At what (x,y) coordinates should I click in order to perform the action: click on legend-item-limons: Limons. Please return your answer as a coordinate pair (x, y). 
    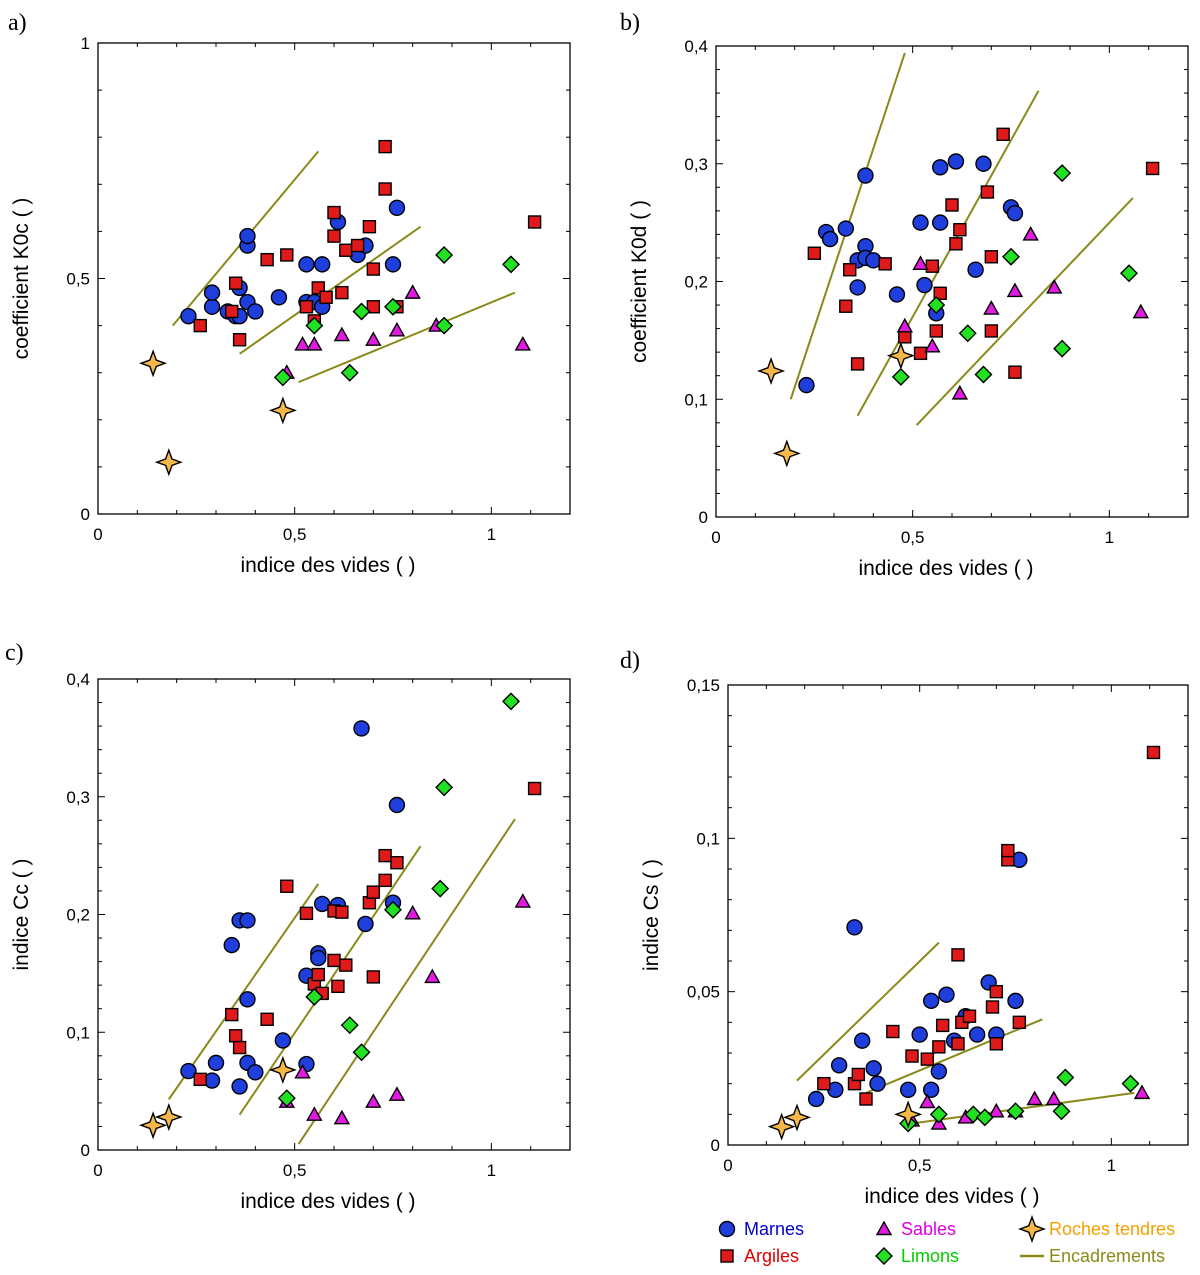
    Looking at the image, I should click on (917, 1256).